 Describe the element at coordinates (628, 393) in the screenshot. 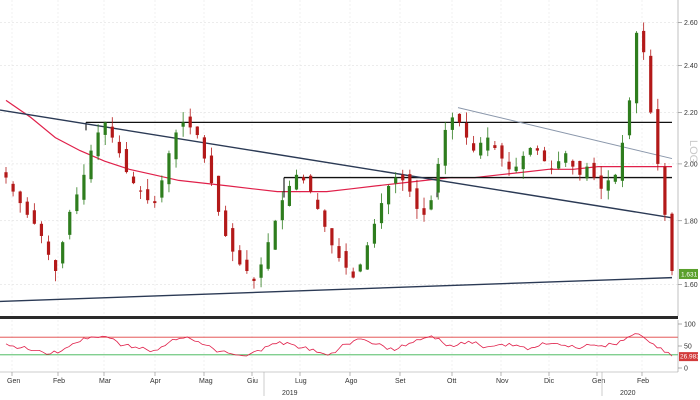

I see `x-year-label: 2020` at that location.